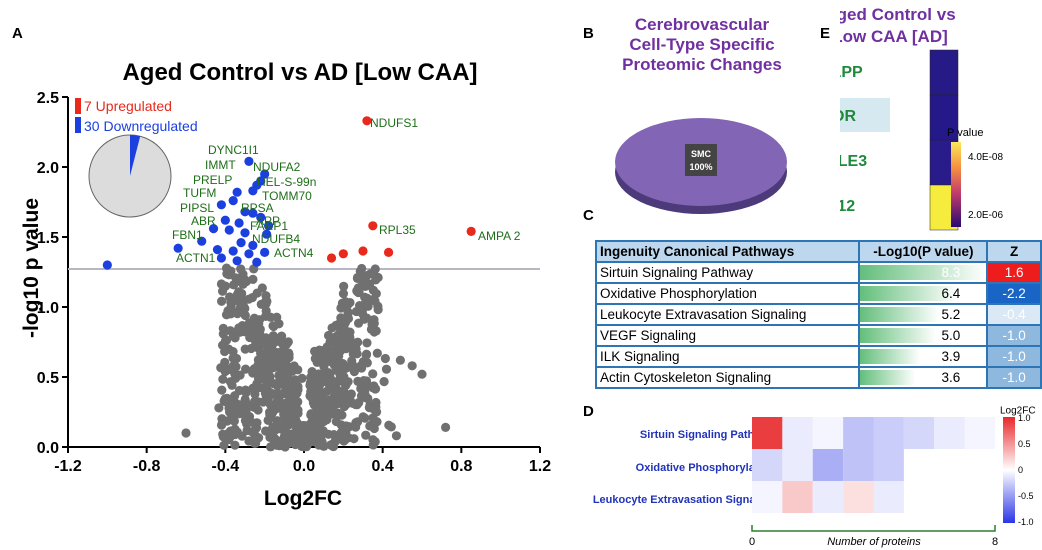  Describe the element at coordinates (818, 335) in the screenshot. I see `table-row: VEGF Signaling 5.0 -1.0` at that location.